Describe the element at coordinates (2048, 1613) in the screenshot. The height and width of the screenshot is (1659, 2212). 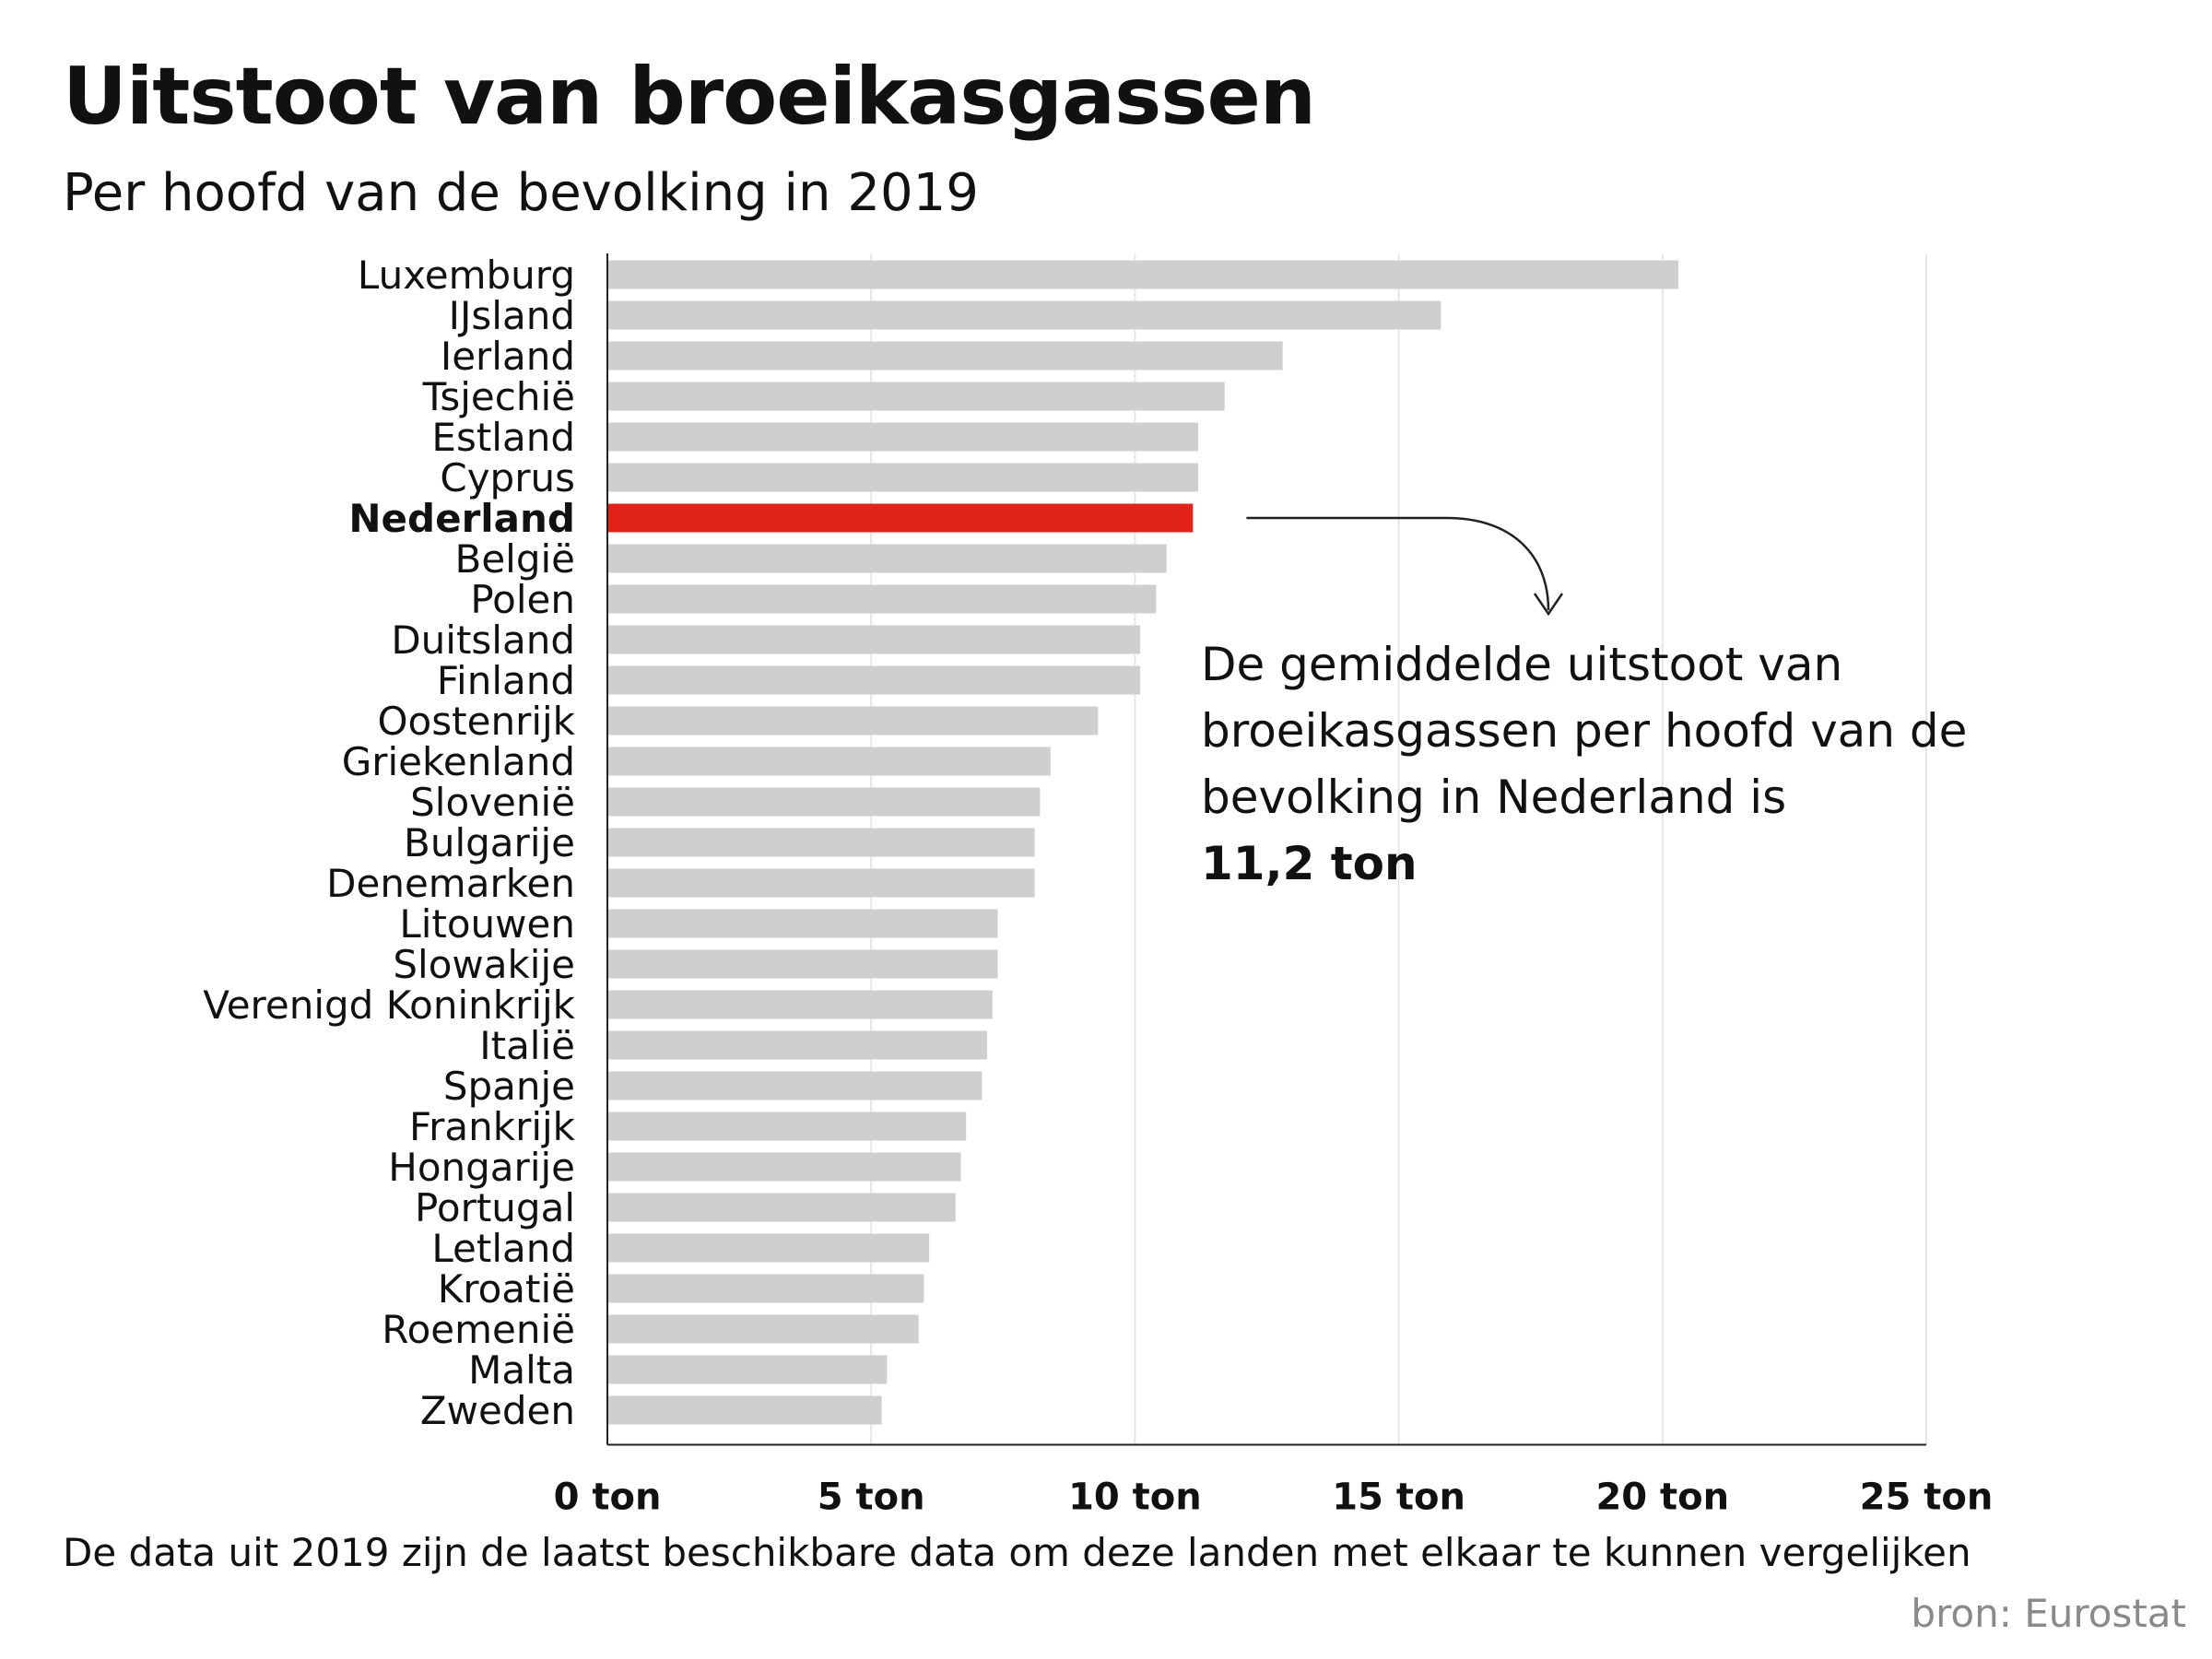
I see `source-credit: bron: Eurostat` at that location.